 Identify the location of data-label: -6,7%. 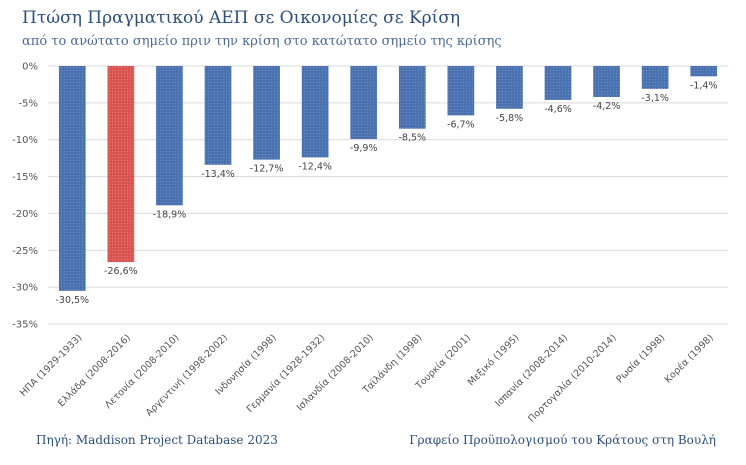
(461, 124).